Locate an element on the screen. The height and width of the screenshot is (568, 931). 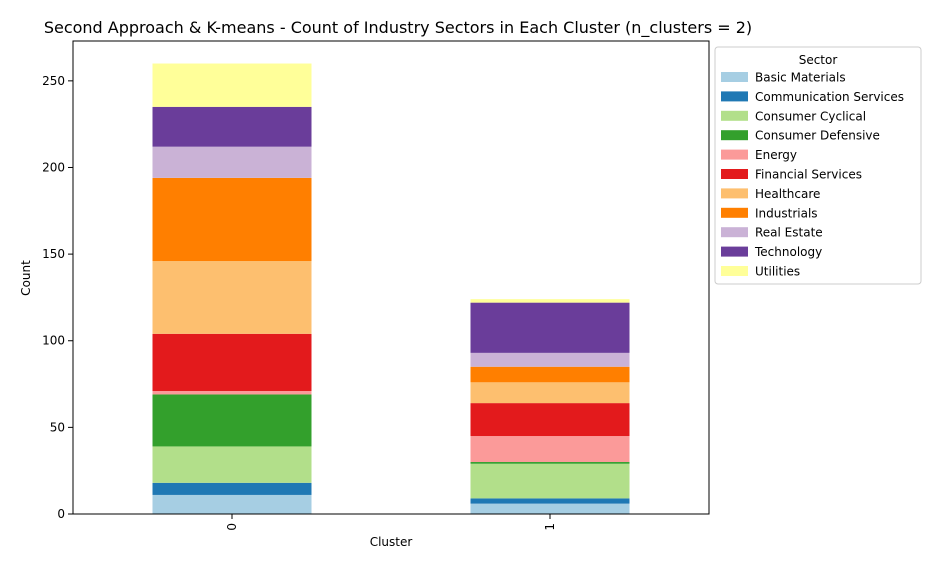
bar-segment-cluster-0-financial-services is located at coordinates (232, 362).